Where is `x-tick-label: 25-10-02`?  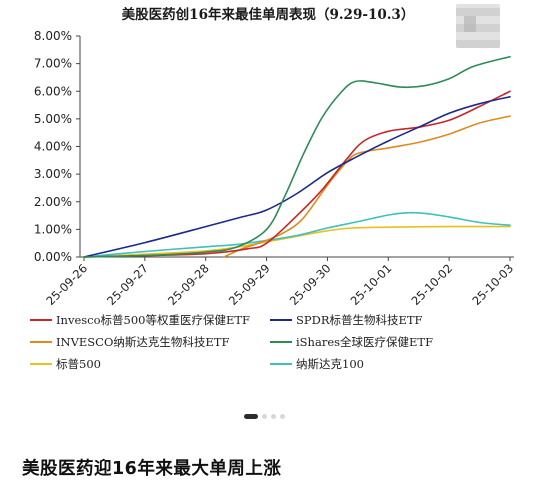 x-tick-label: 25-10-02 is located at coordinates (431, 284).